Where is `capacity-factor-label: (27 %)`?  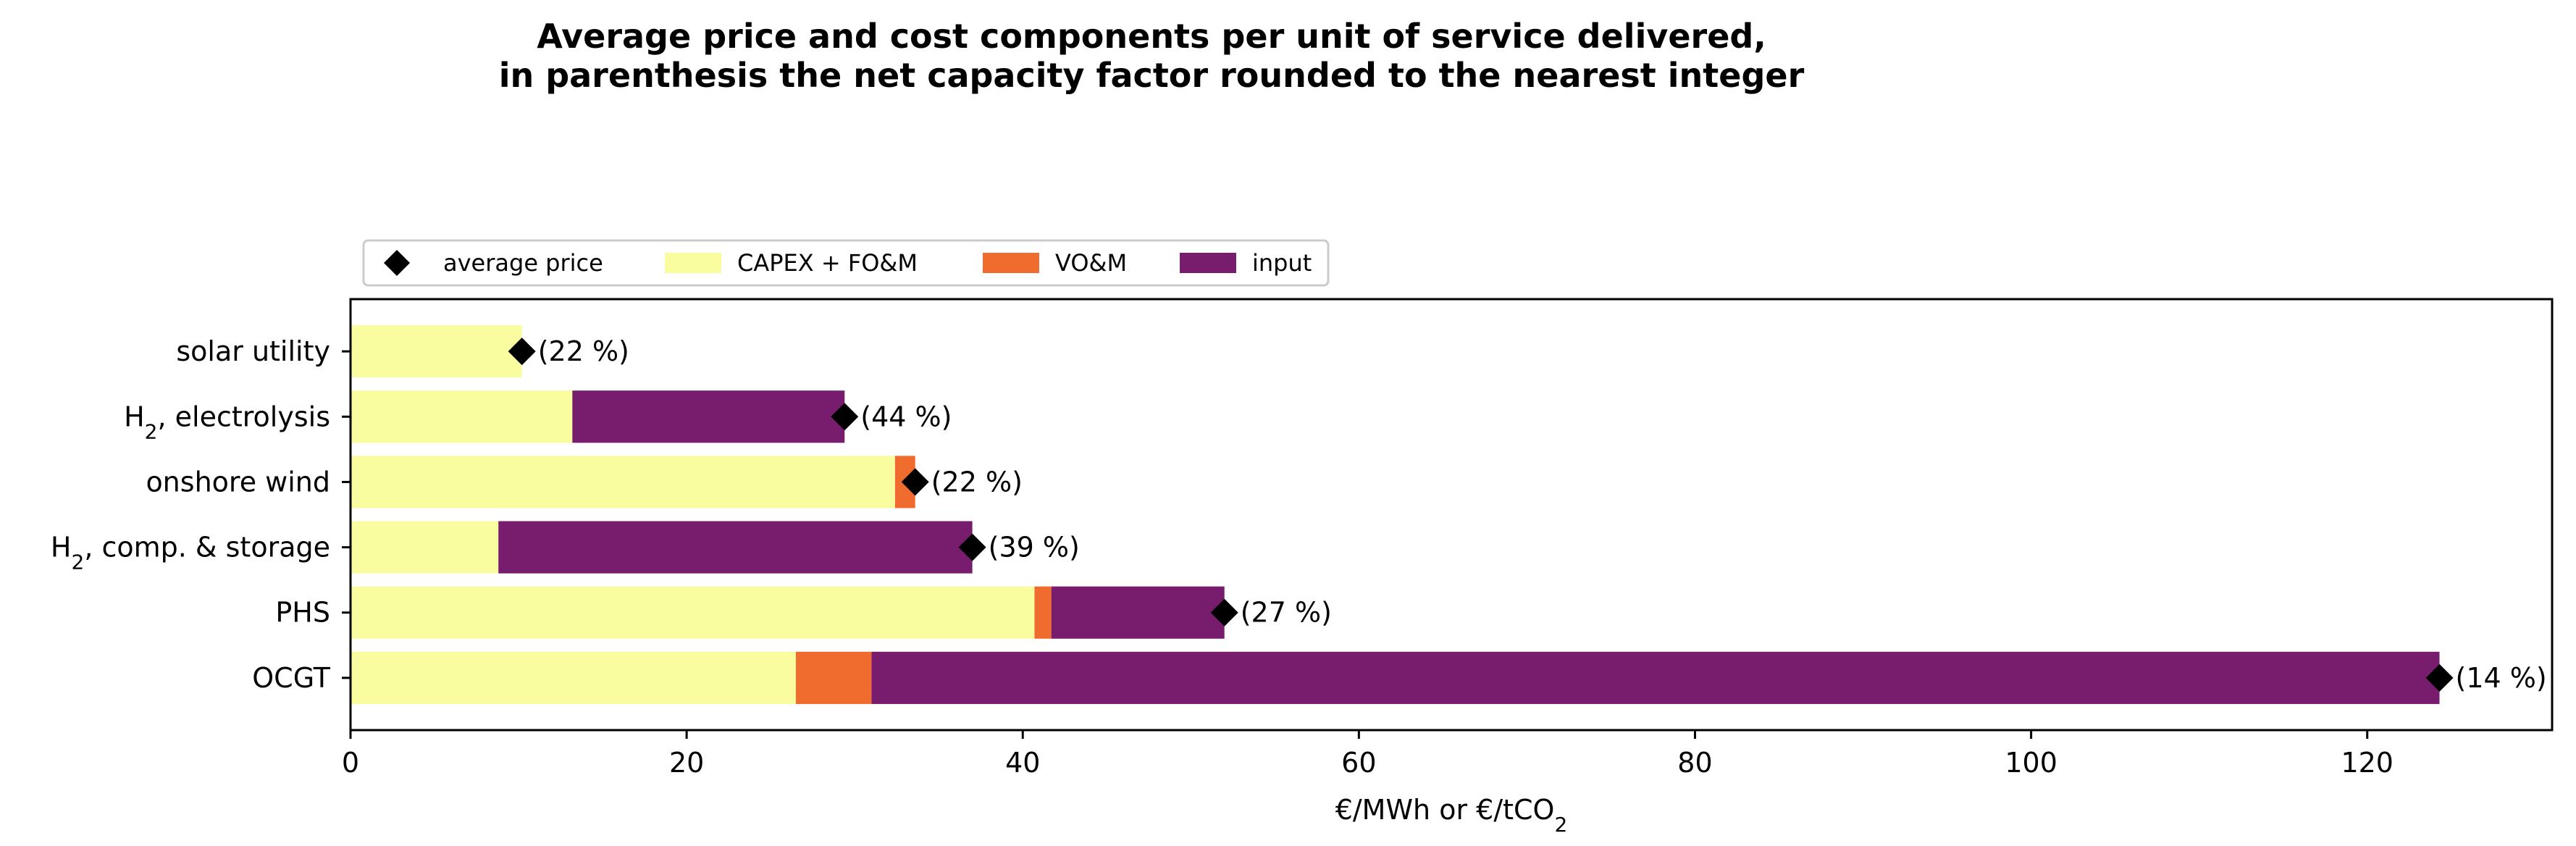
capacity-factor-label: (27 %) is located at coordinates (1286, 613).